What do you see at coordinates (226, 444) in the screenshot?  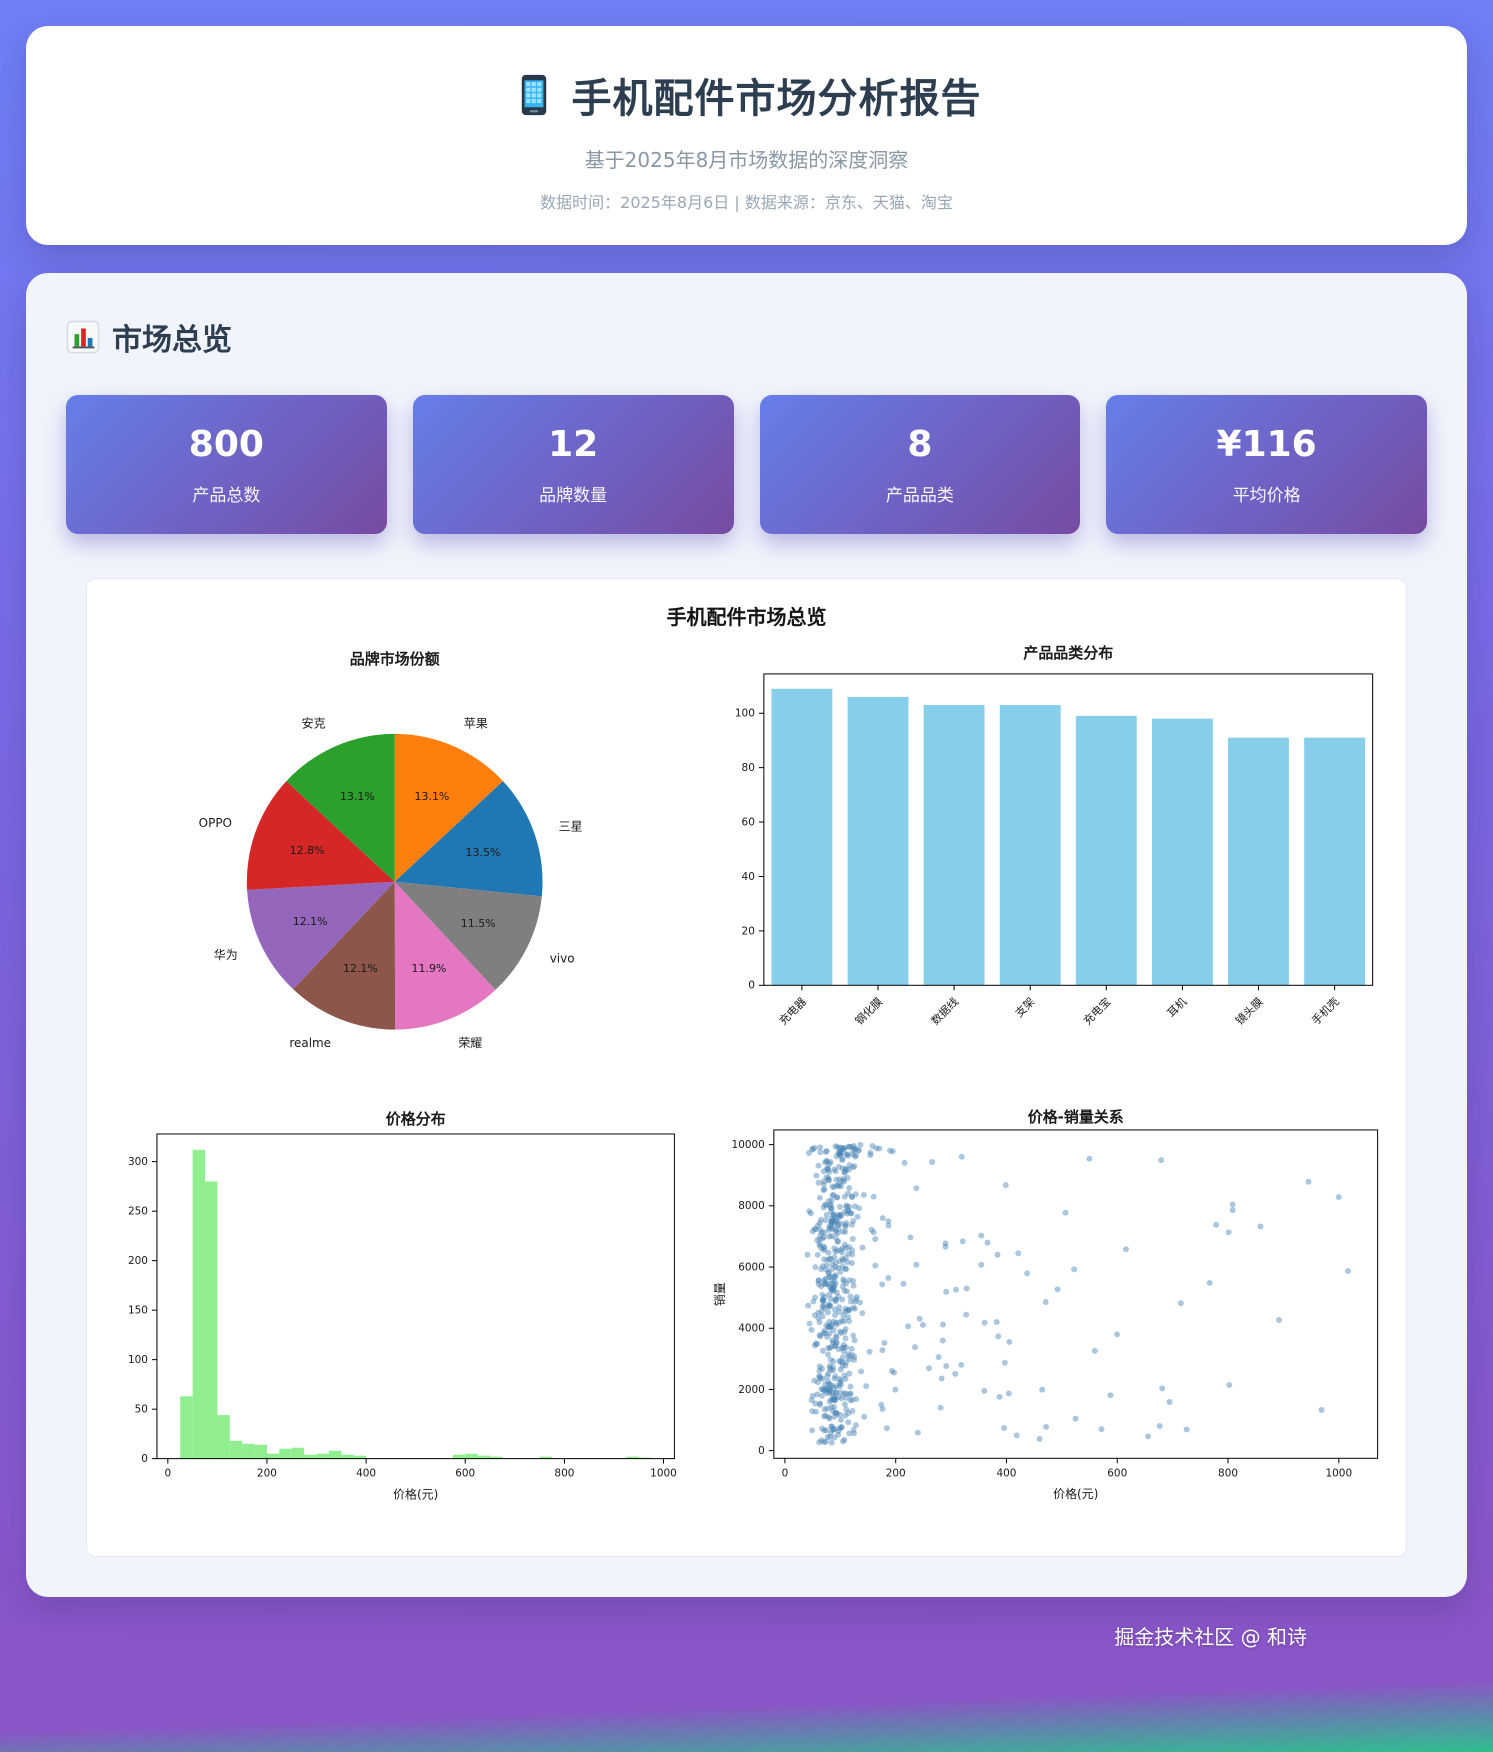 I see `stat-value: 800` at bounding box center [226, 444].